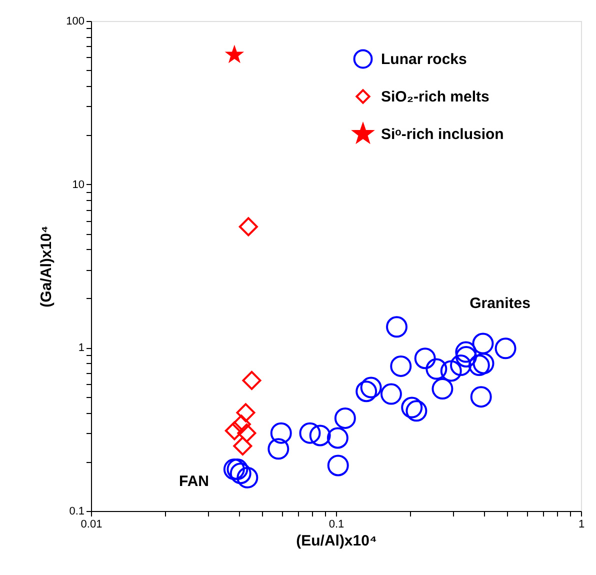 The width and height of the screenshot is (596, 575). Describe the element at coordinates (78, 184) in the screenshot. I see `y-tick-label: 10` at that location.